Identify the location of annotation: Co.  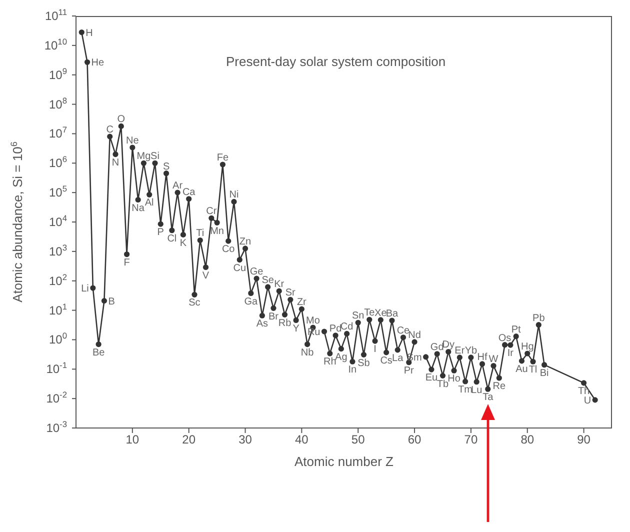
(229, 250).